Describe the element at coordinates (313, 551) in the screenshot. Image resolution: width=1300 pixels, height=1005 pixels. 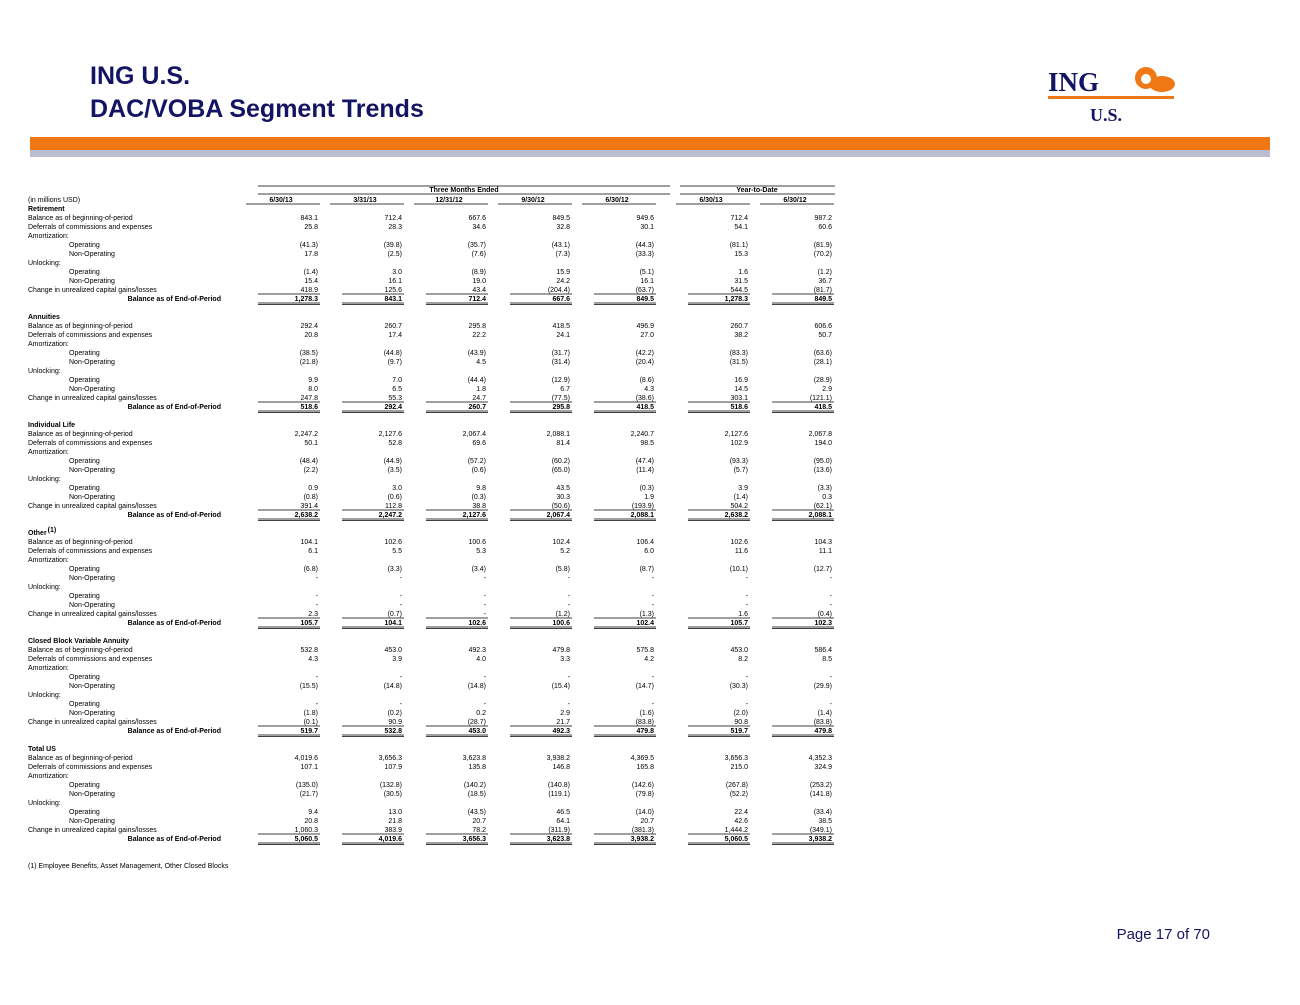
I see `cell: 6.1` at that location.